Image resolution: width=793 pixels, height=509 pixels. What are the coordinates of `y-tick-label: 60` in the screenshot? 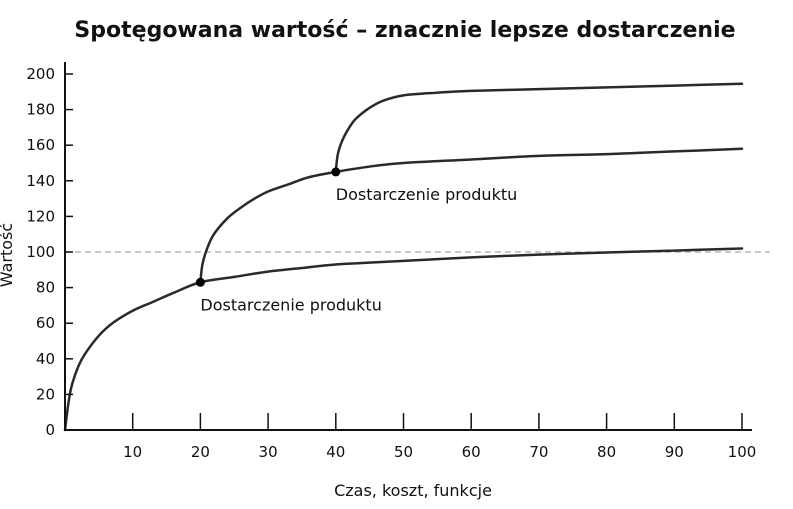 It's located at (45, 323).